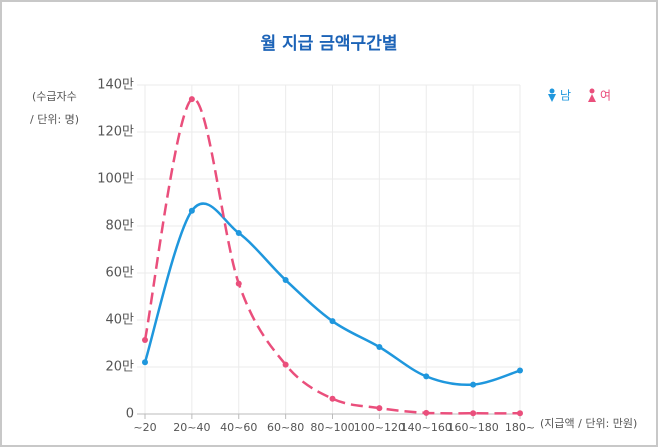 This screenshot has width=658, height=447. What do you see at coordinates (115, 85) in the screenshot?
I see `y-tick-label: 140만` at bounding box center [115, 85].